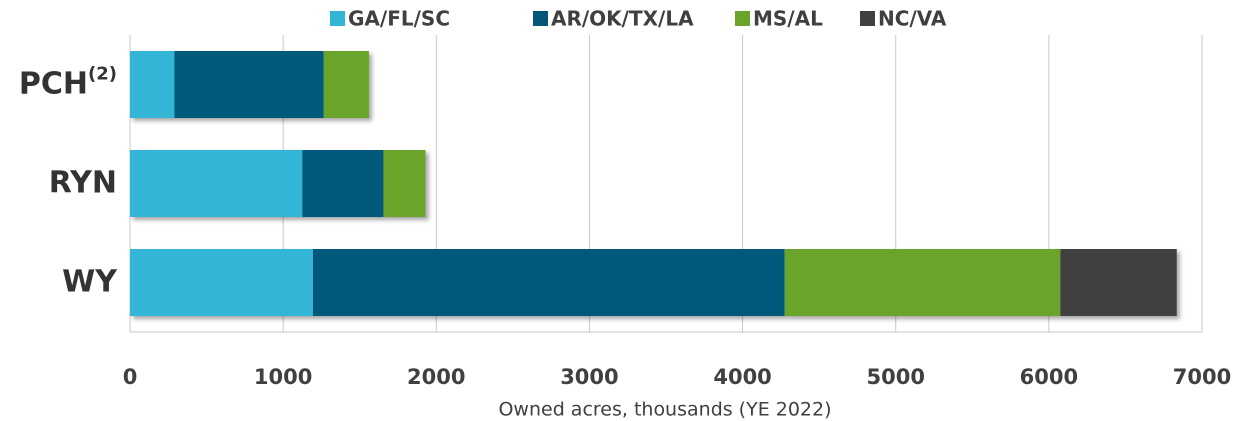 The width and height of the screenshot is (1235, 421). Describe the element at coordinates (436, 377) in the screenshot. I see `x-tick-label: 2000` at that location.